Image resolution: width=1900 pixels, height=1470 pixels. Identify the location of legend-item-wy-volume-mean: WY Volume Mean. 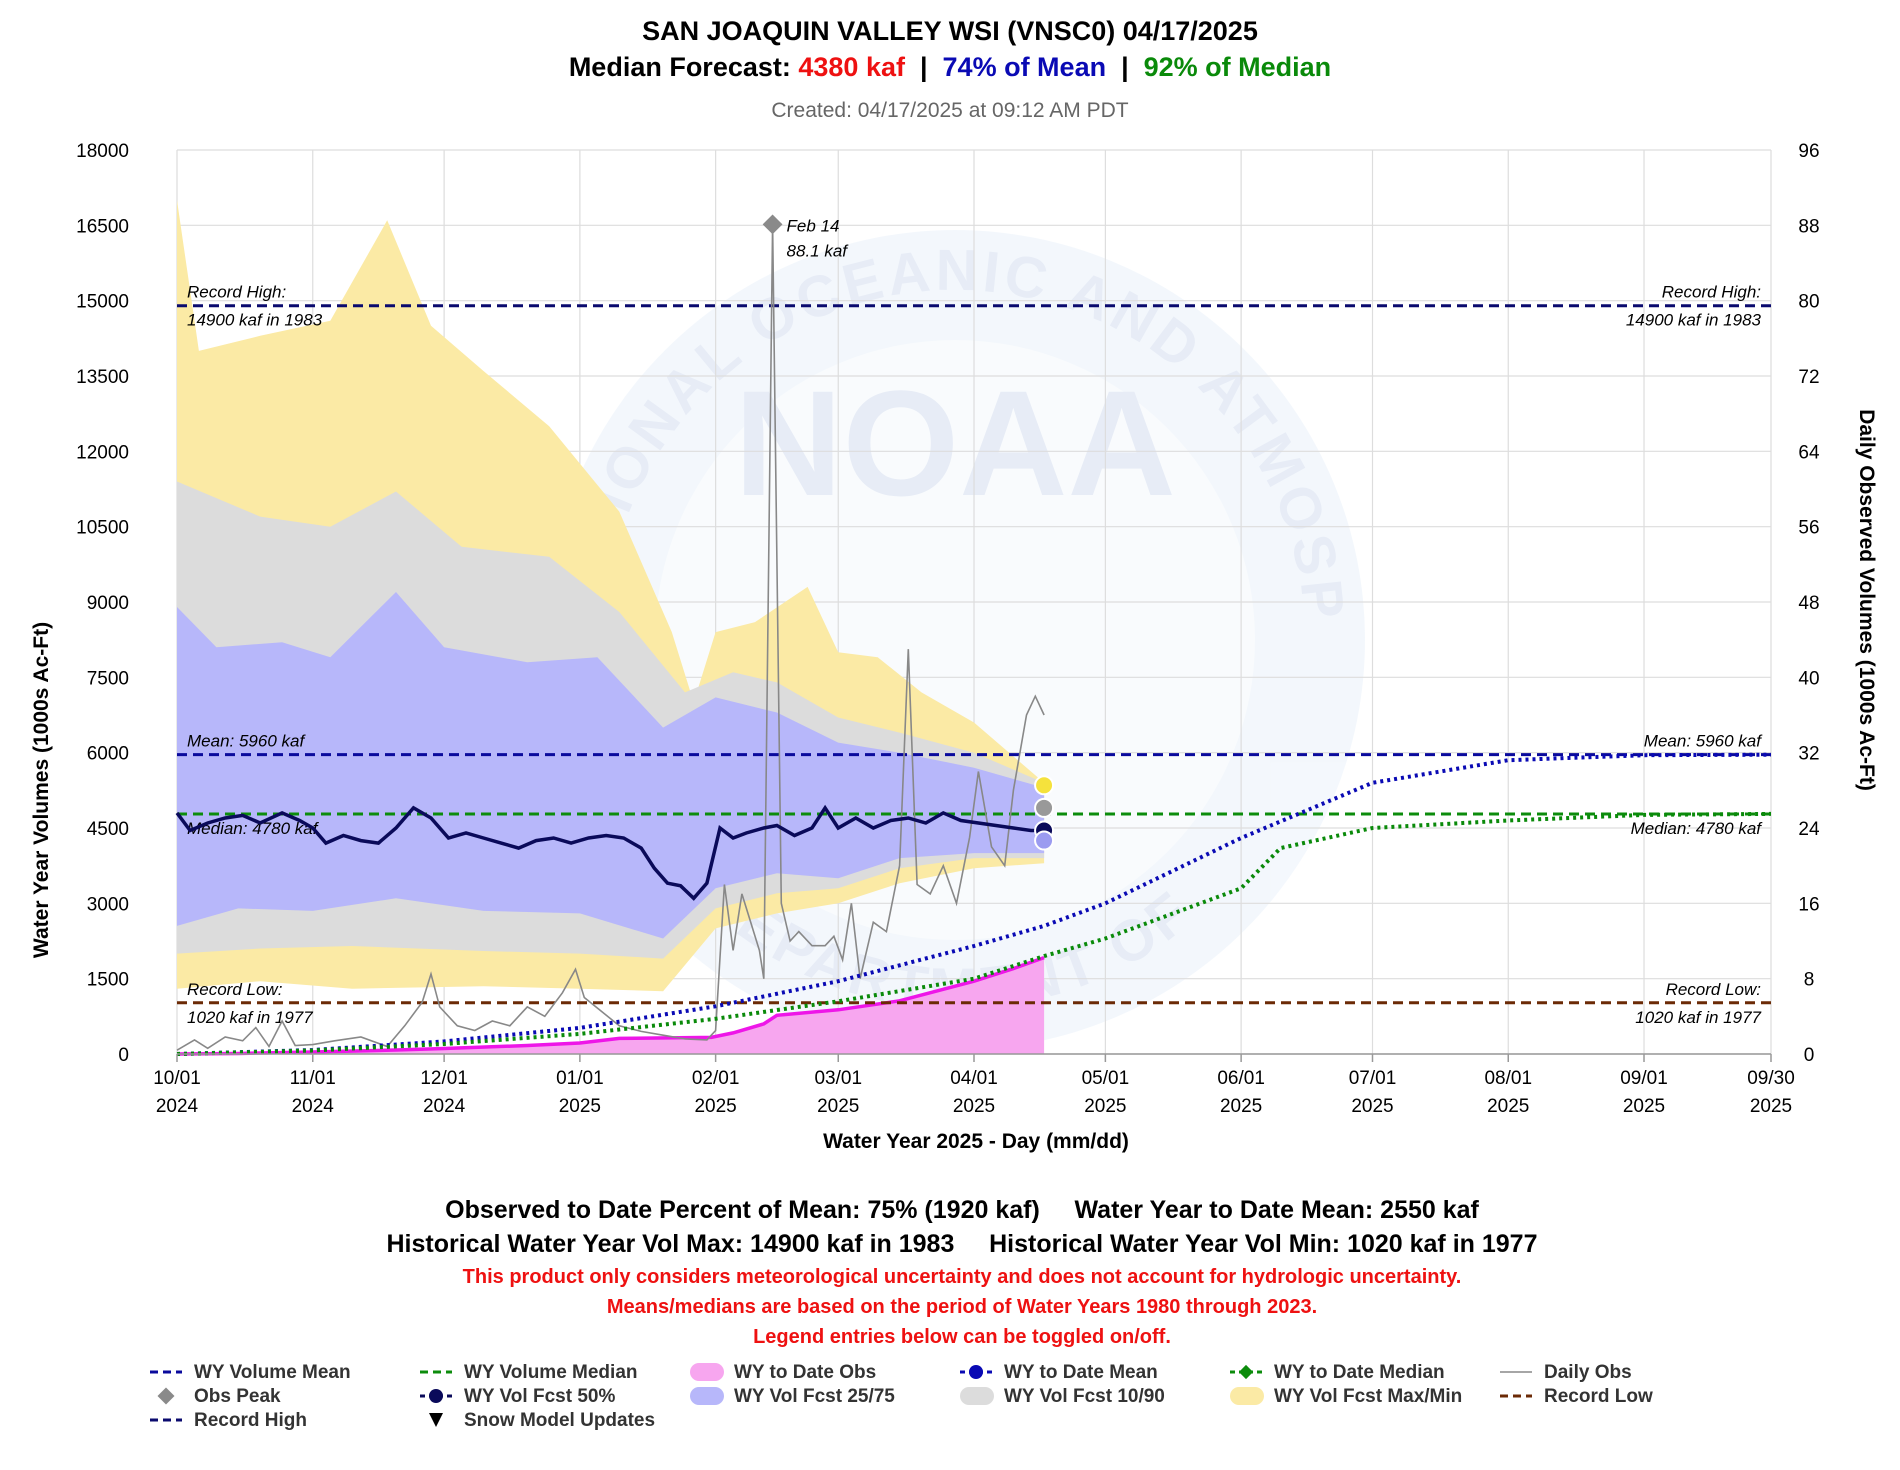
(250, 1372).